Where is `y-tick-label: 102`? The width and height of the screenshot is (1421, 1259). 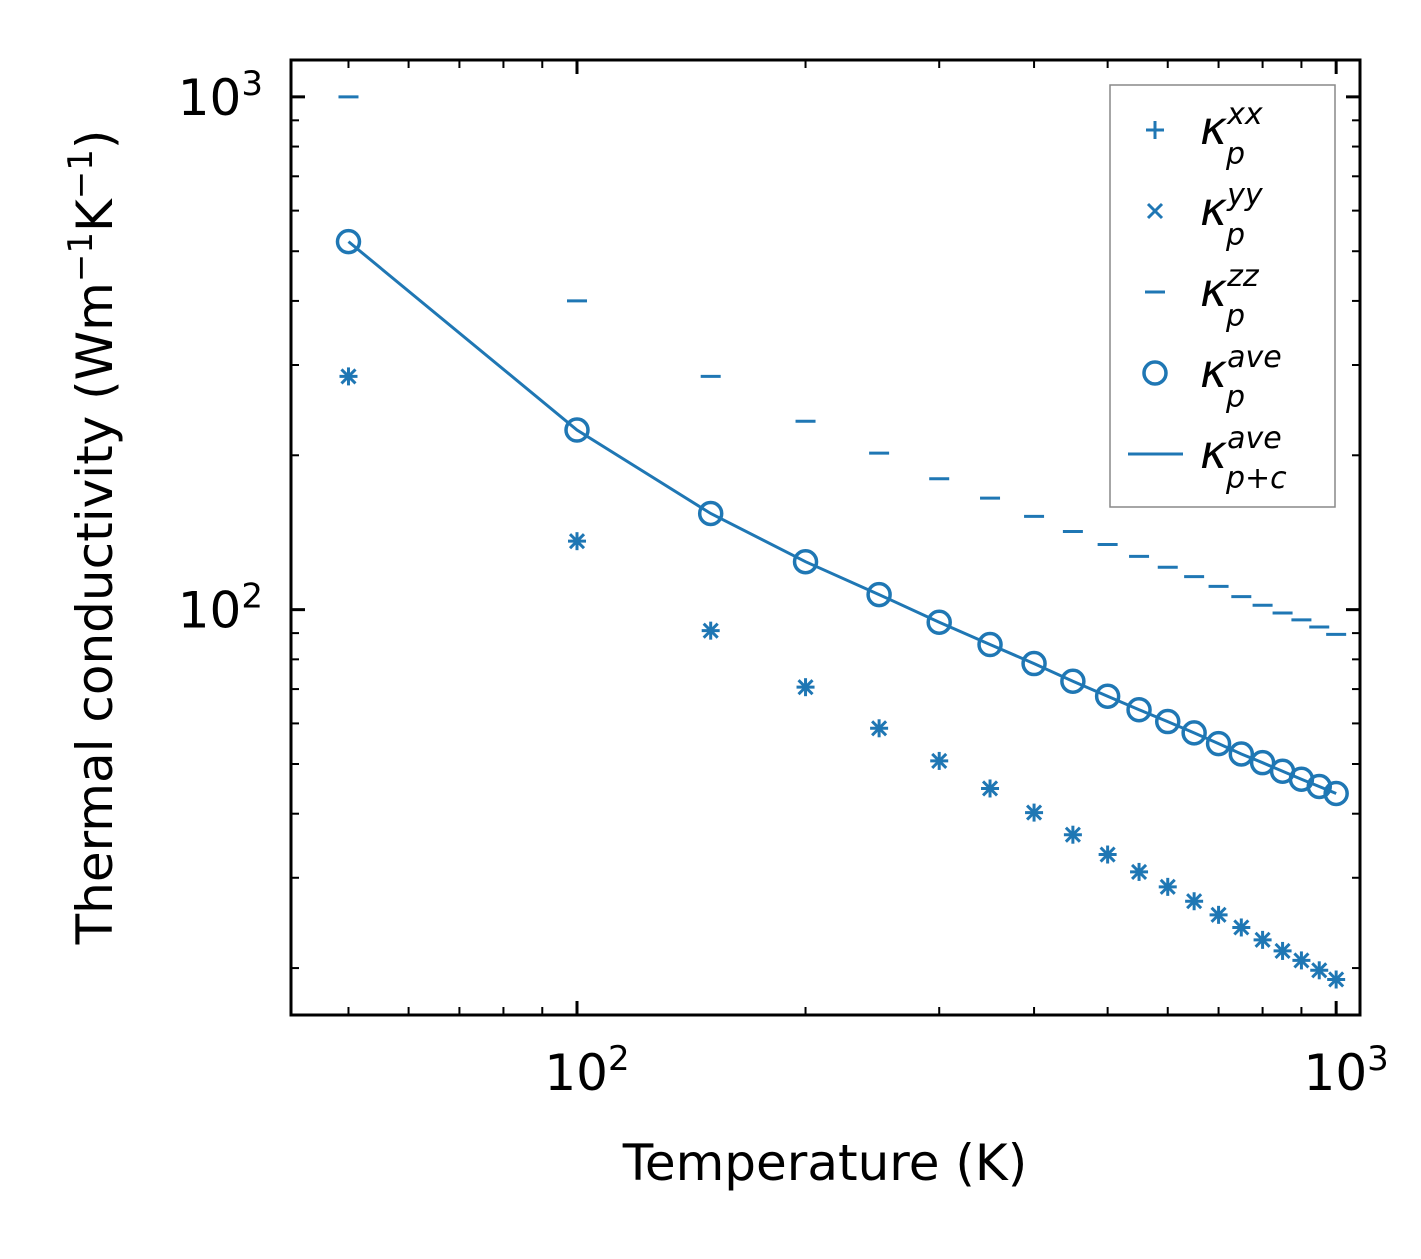 y-tick-label: 102 is located at coordinates (220, 608).